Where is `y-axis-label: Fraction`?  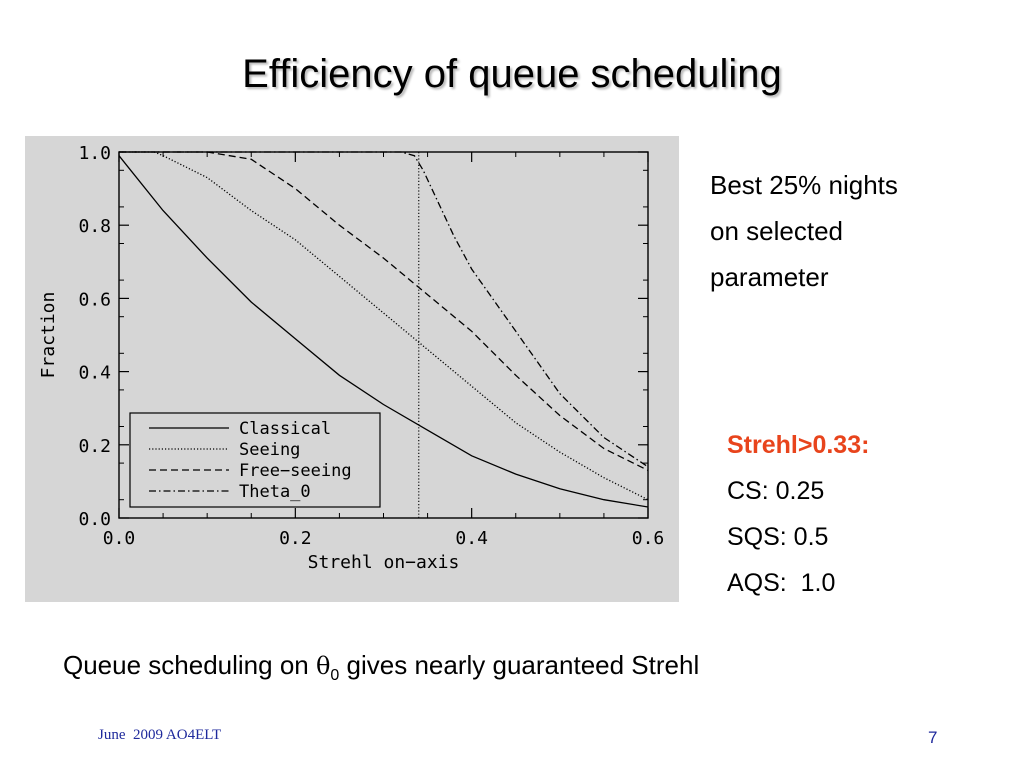 y-axis-label: Fraction is located at coordinates (48, 335).